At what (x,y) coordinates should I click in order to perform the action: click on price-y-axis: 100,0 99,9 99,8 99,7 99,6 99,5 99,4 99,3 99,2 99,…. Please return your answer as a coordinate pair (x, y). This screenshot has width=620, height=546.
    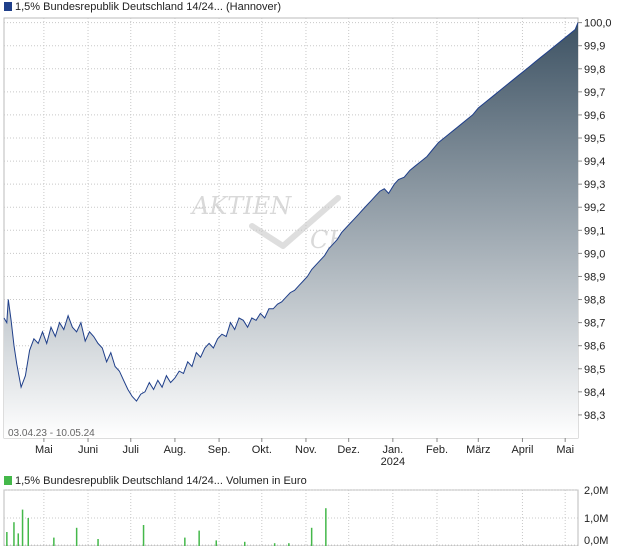
    Looking at the image, I should click on (595, 220).